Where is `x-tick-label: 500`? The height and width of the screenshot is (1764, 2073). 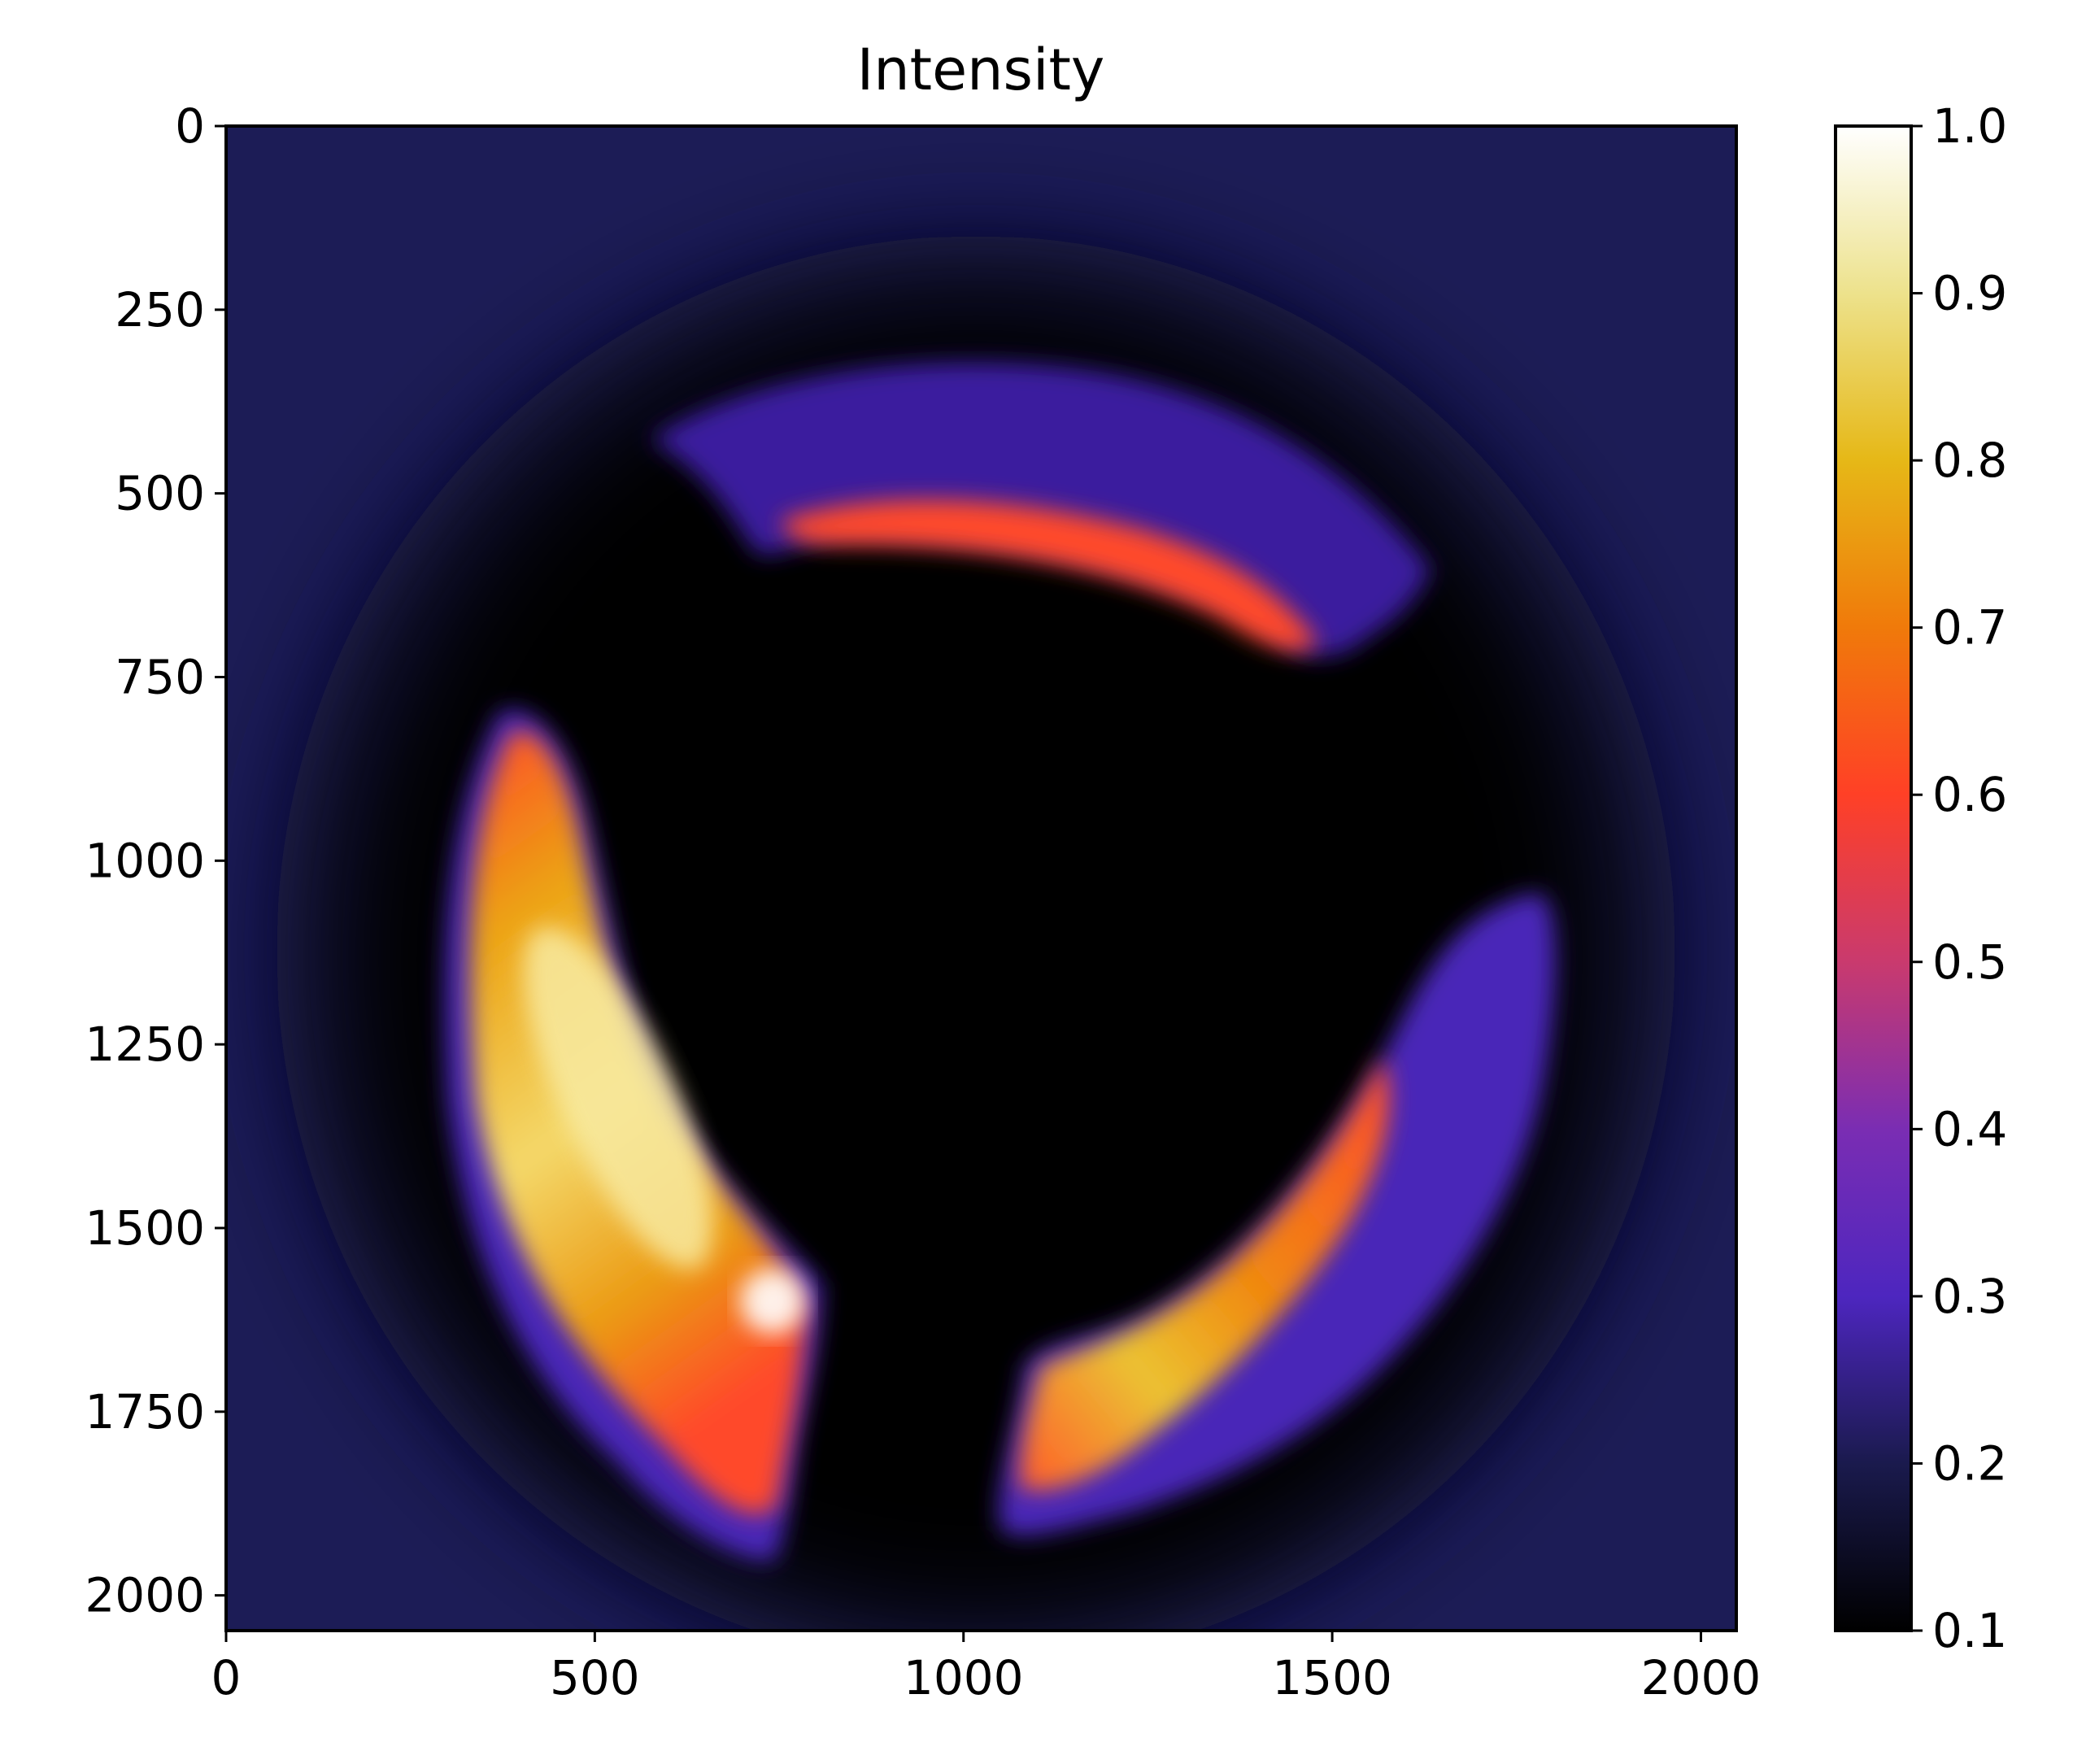
x-tick-label: 500 is located at coordinates (595, 1678).